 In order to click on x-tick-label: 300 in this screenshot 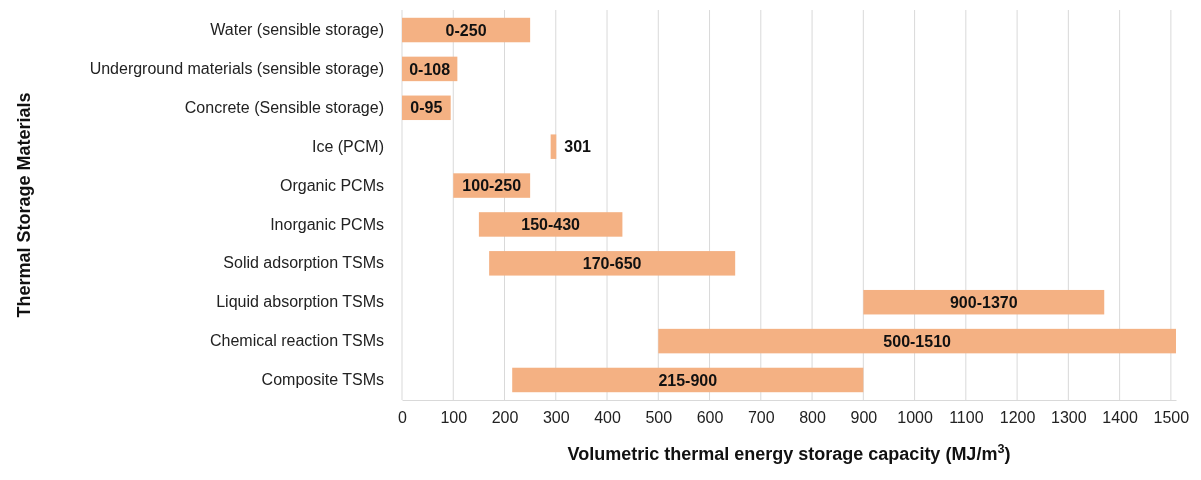, I will do `click(556, 418)`.